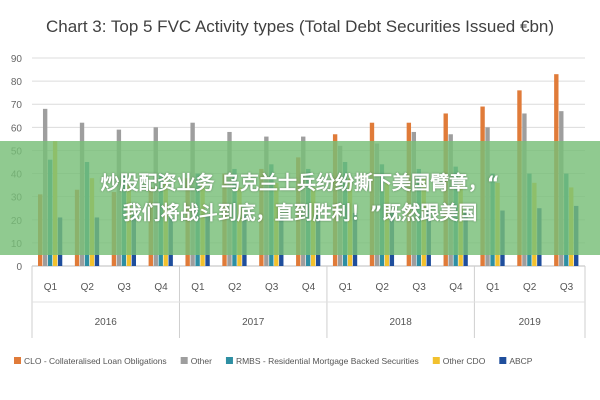 This screenshot has height=400, width=600. I want to click on year-group-label: 2018, so click(401, 322).